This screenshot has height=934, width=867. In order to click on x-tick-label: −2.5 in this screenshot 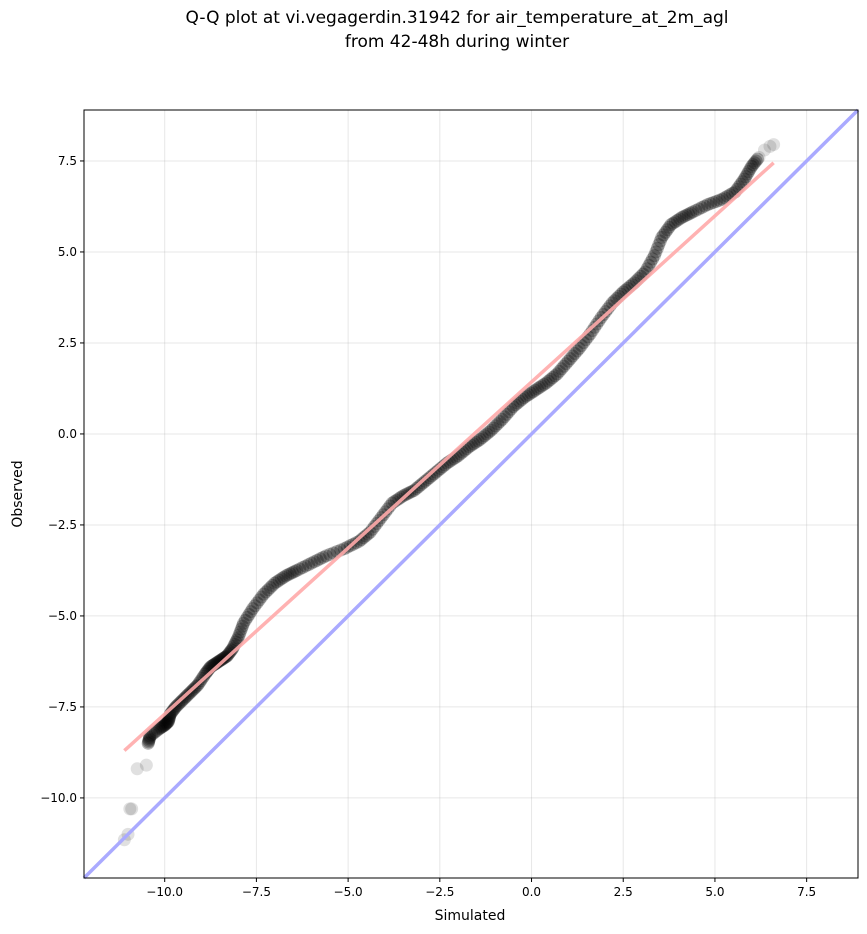, I will do `click(439, 892)`.